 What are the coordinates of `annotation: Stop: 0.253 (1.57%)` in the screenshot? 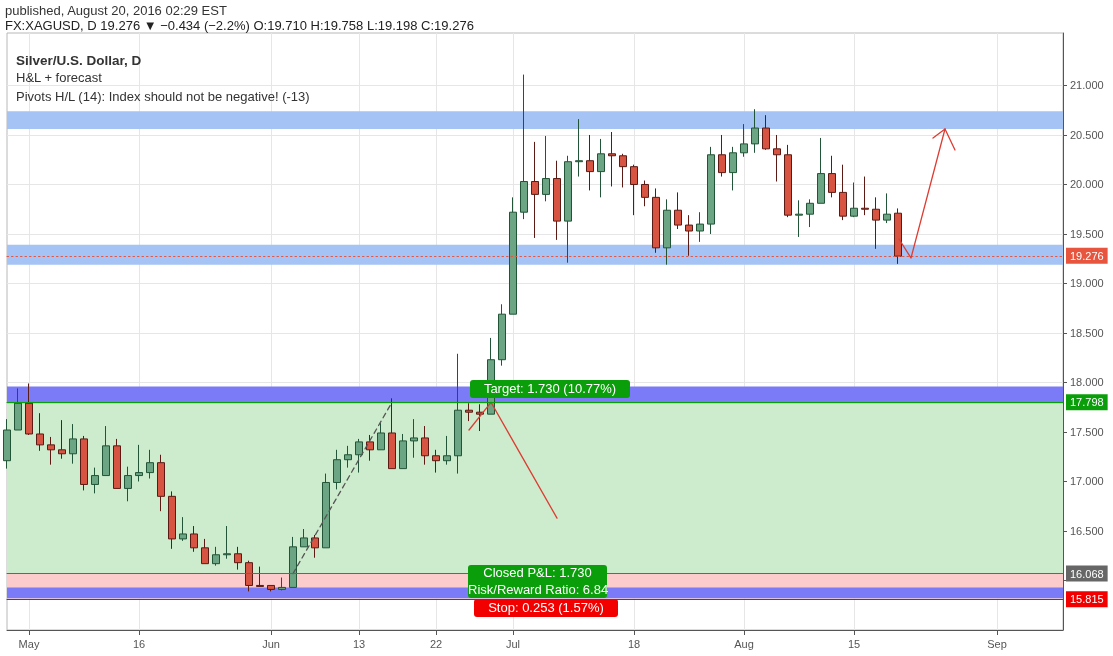 It's located at (546, 608).